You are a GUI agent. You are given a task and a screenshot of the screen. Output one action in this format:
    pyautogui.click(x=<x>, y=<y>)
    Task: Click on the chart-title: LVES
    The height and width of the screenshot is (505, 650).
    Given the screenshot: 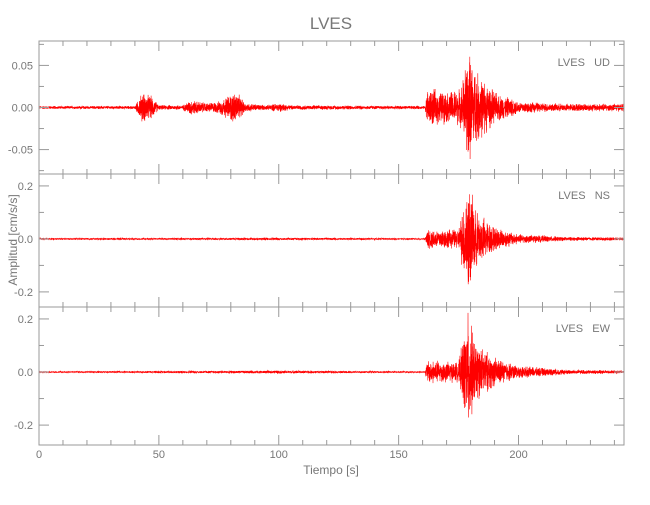 What is the action you would take?
    pyautogui.click(x=331, y=23)
    